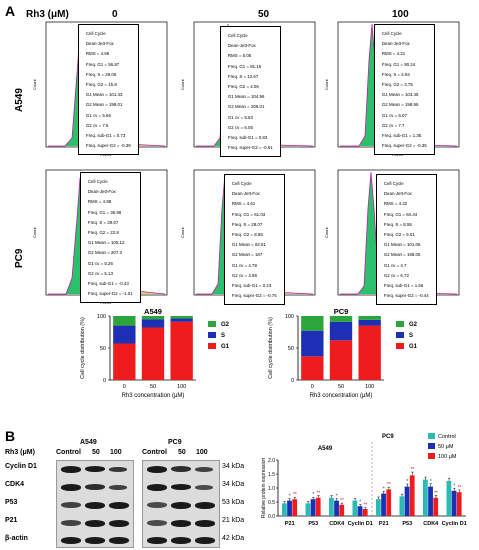 This screenshot has width=479, height=550. What do you see at coordinates (102, 64) in the screenshot?
I see `stat-line: Freq. G1 = 56.87` at bounding box center [102, 64].